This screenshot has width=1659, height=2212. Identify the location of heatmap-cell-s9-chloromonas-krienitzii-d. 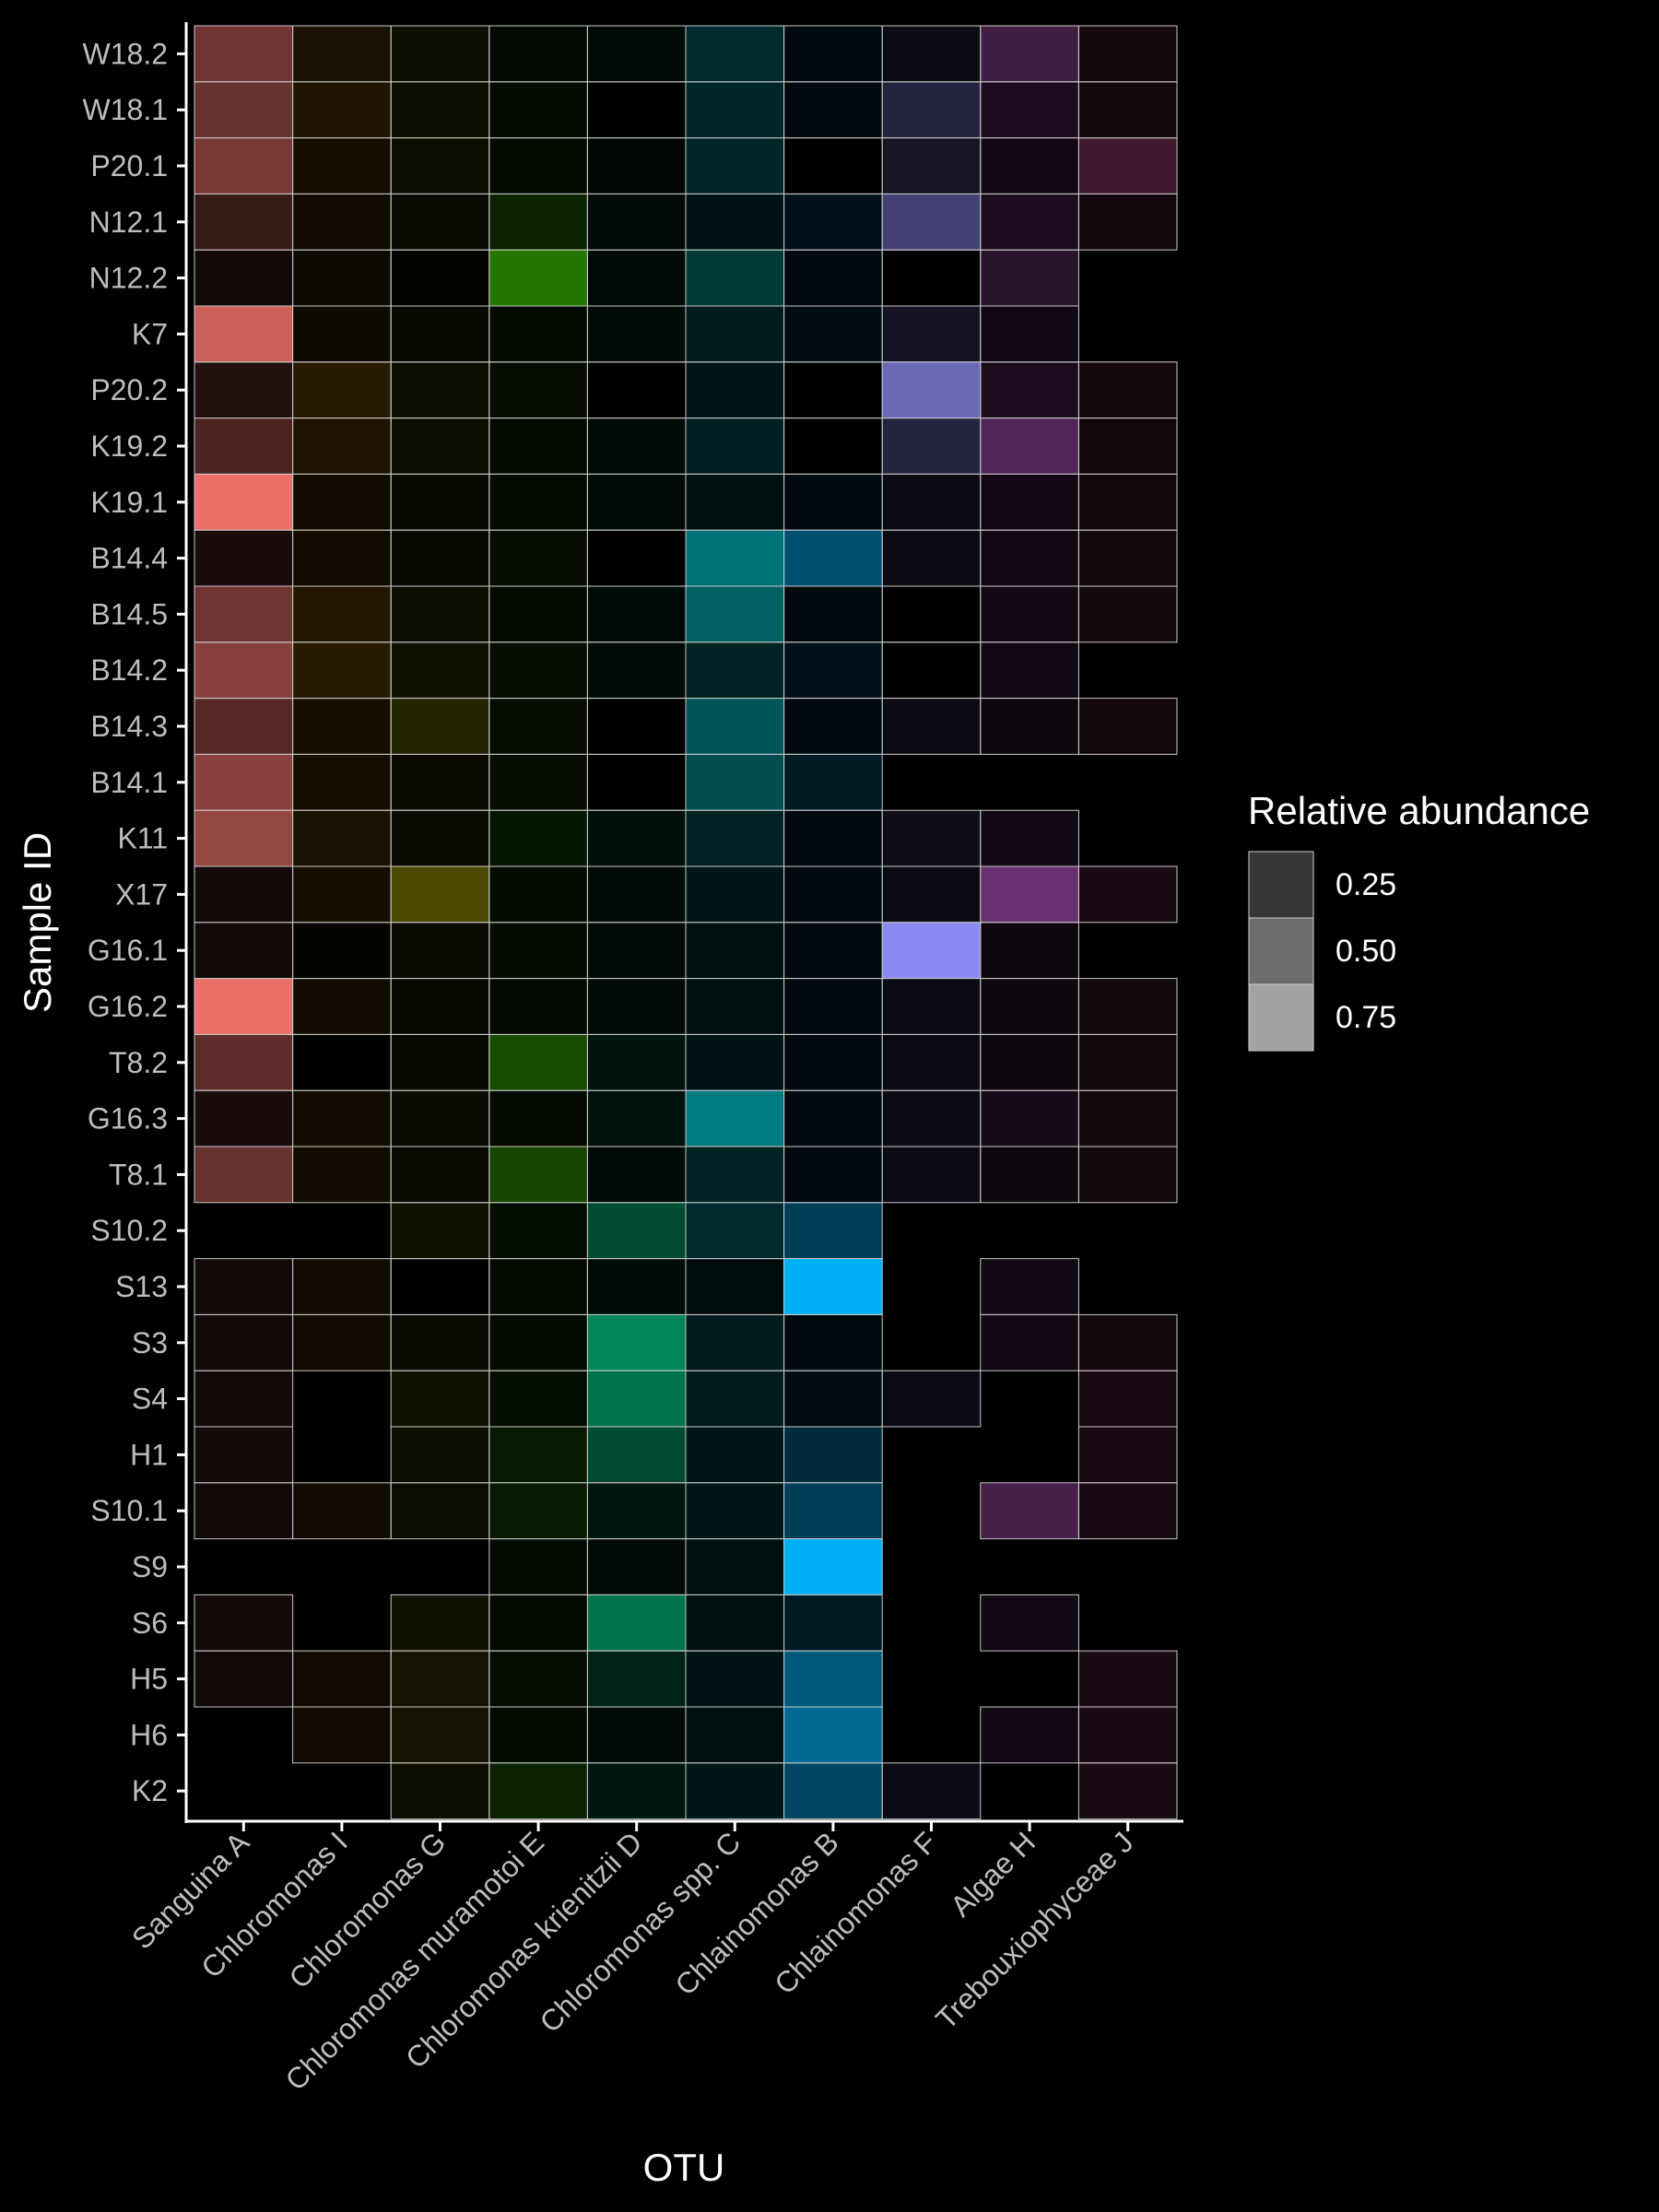
(636, 1566).